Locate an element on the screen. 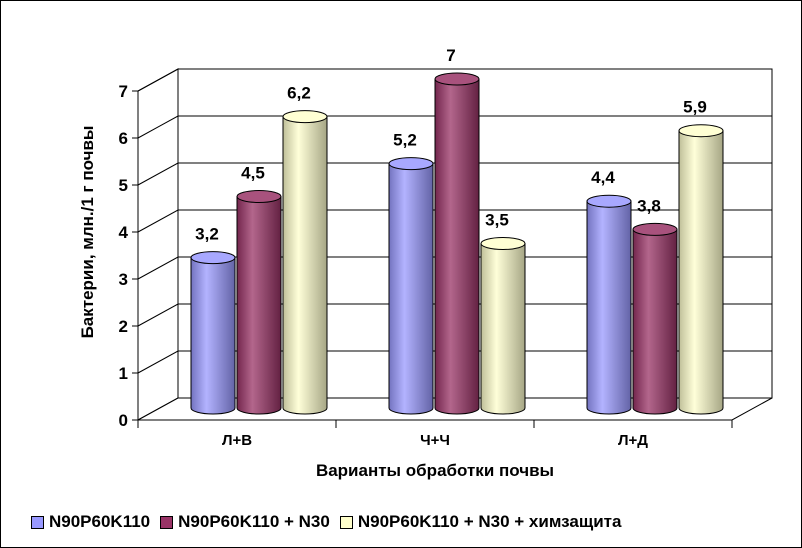 The image size is (802, 548). x-category-label: Ч+Ч is located at coordinates (435, 440).